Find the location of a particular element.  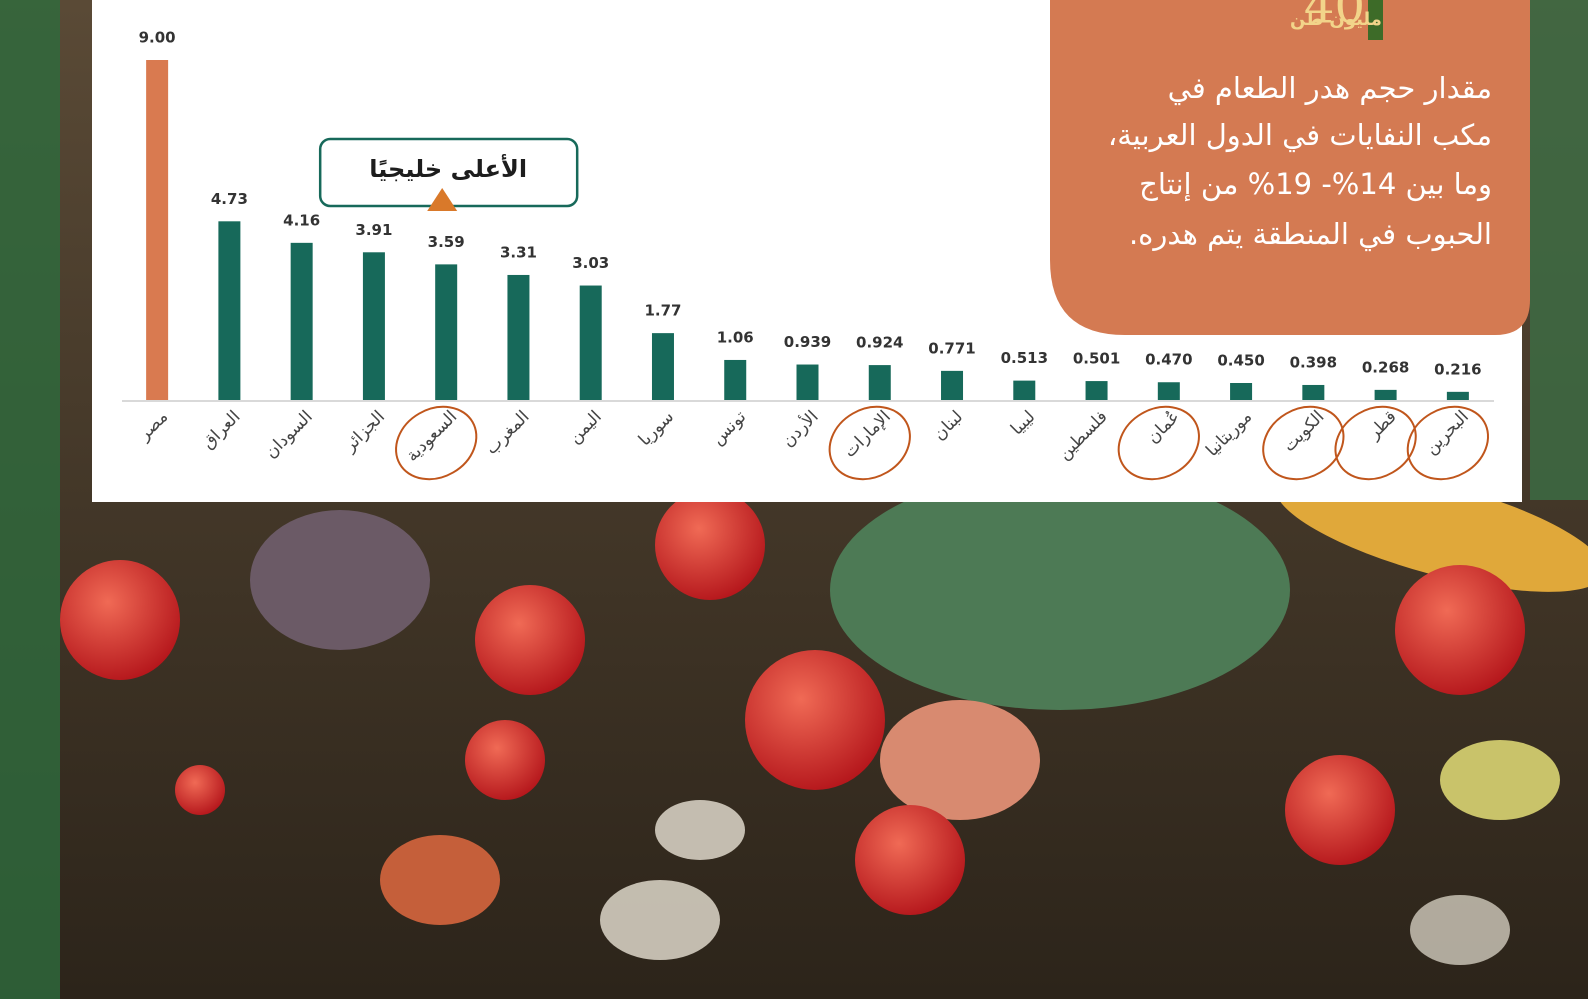

value-label: 3.31 is located at coordinates (518, 252).